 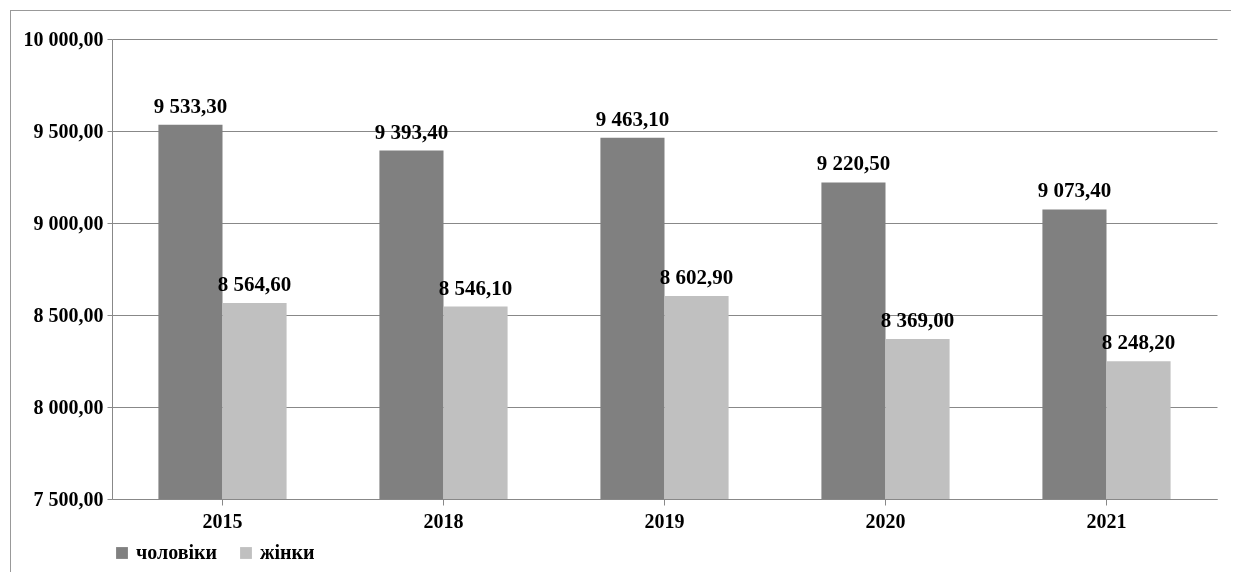 I want to click on x-tick-label: 2020, so click(x=885, y=520).